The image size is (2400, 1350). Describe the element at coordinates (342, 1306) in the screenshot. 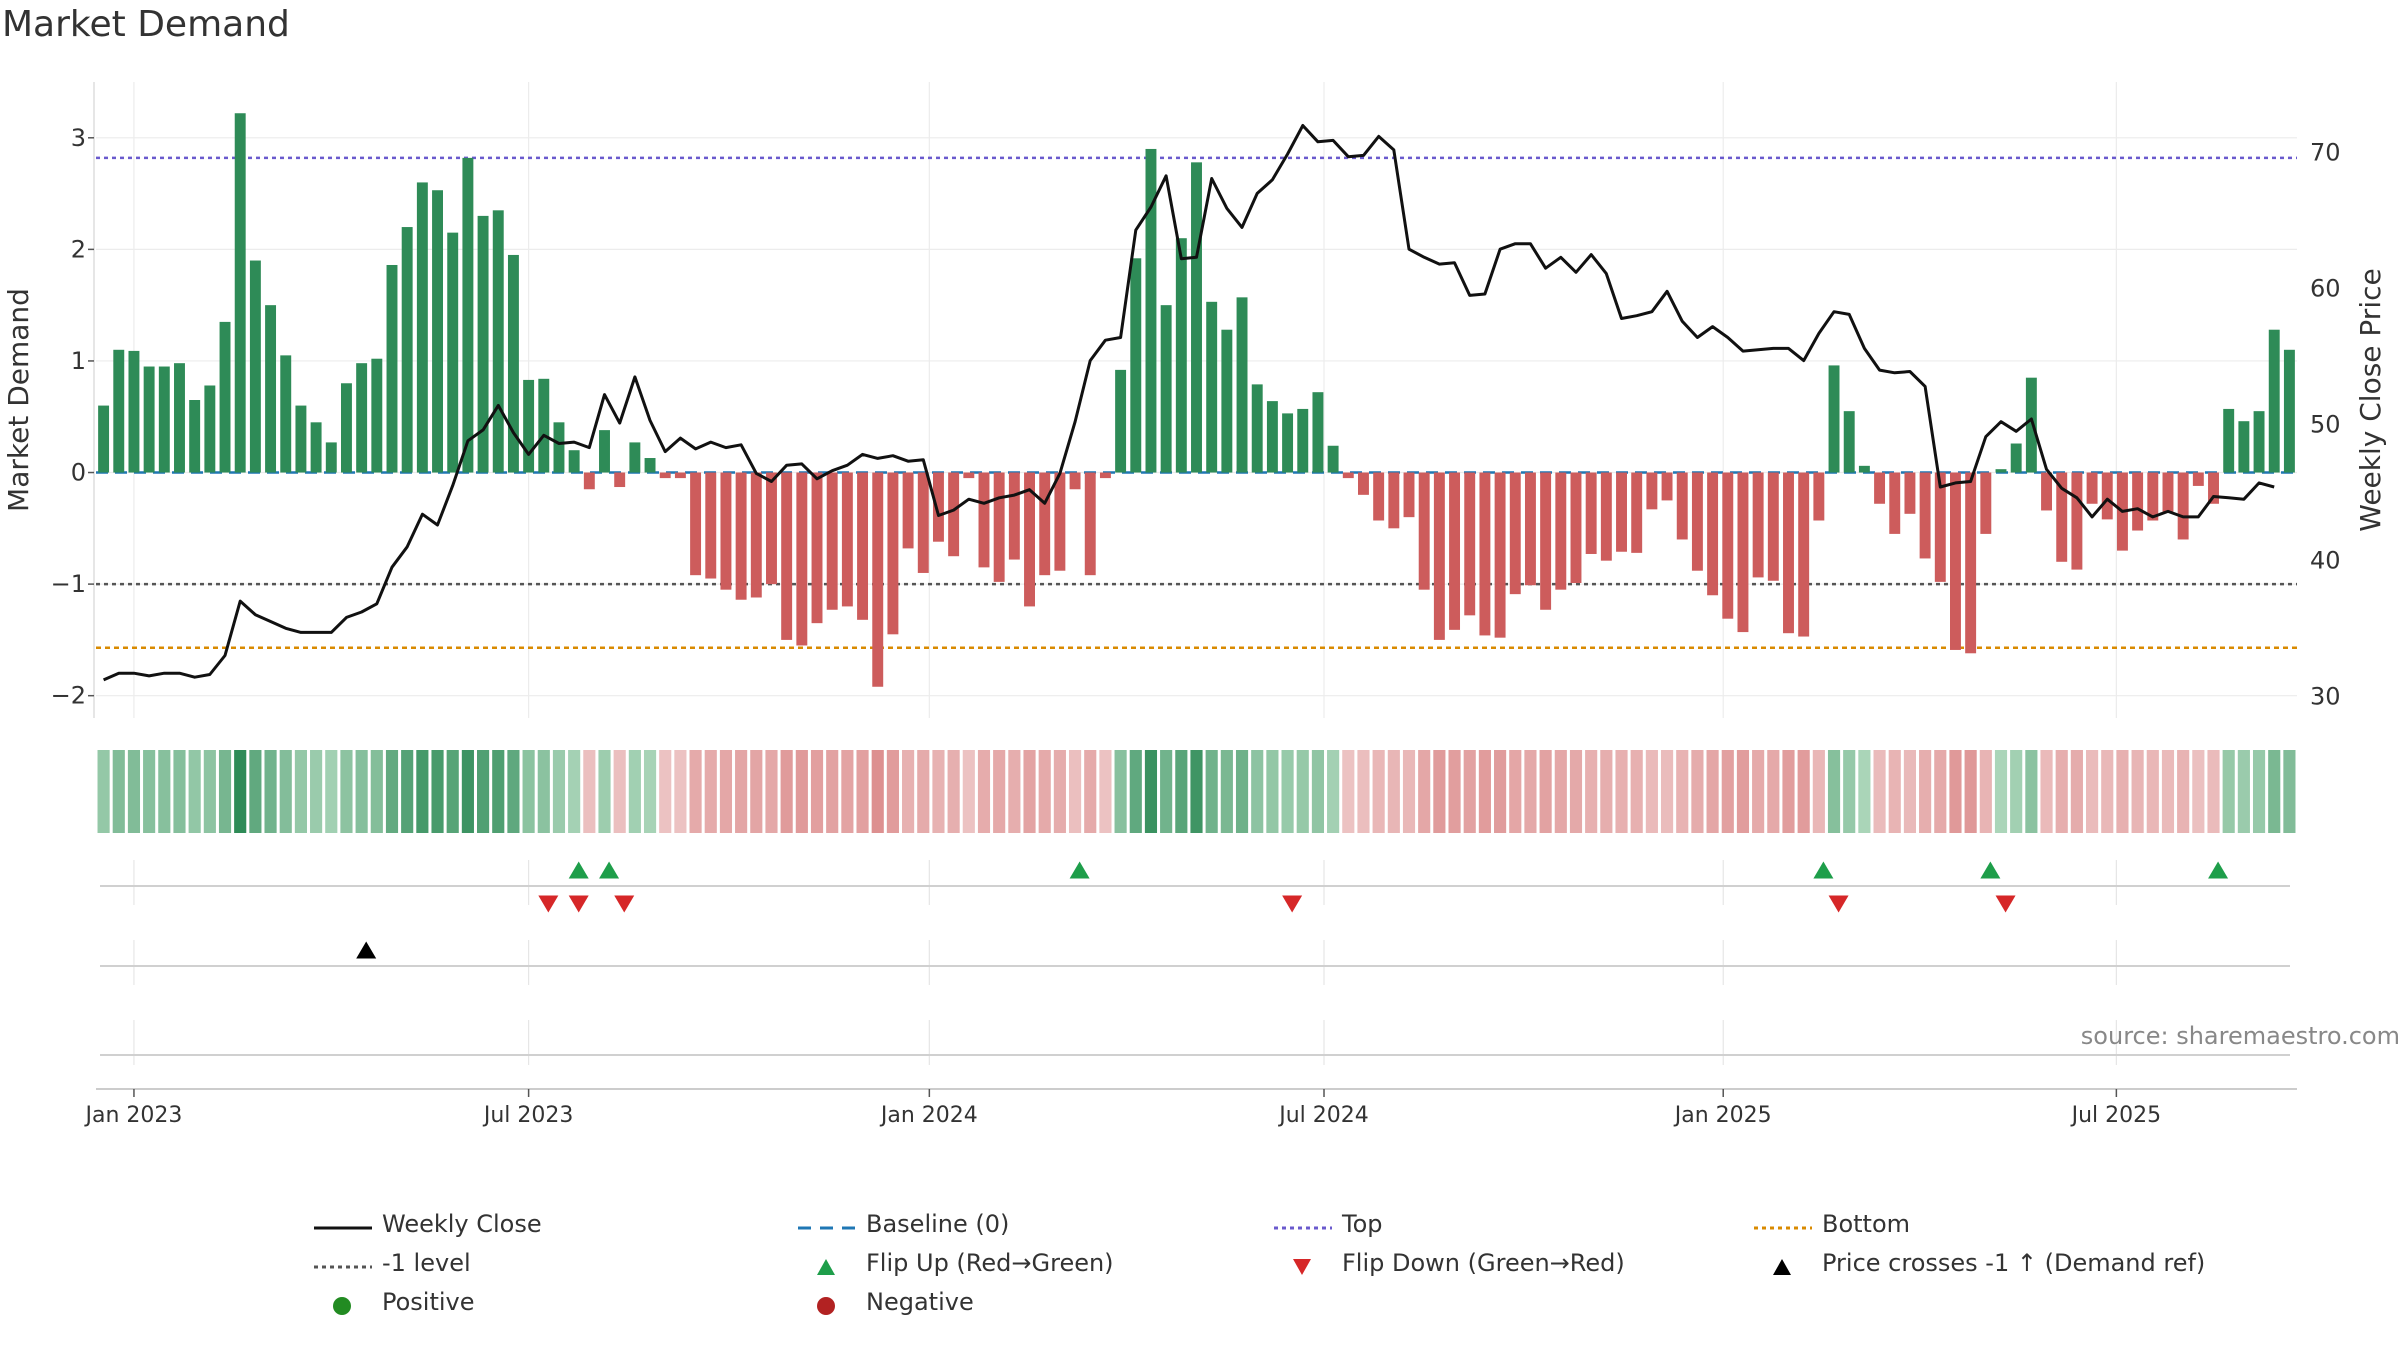

I see `legend-icon-positive` at that location.